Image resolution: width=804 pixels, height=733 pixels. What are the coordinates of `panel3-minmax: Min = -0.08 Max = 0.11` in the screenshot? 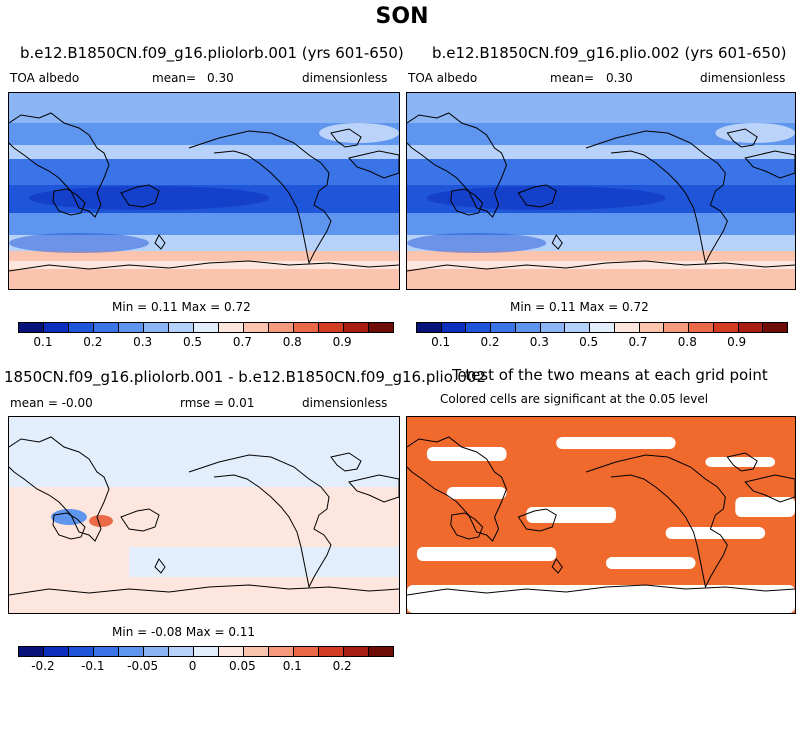 It's located at (184, 632).